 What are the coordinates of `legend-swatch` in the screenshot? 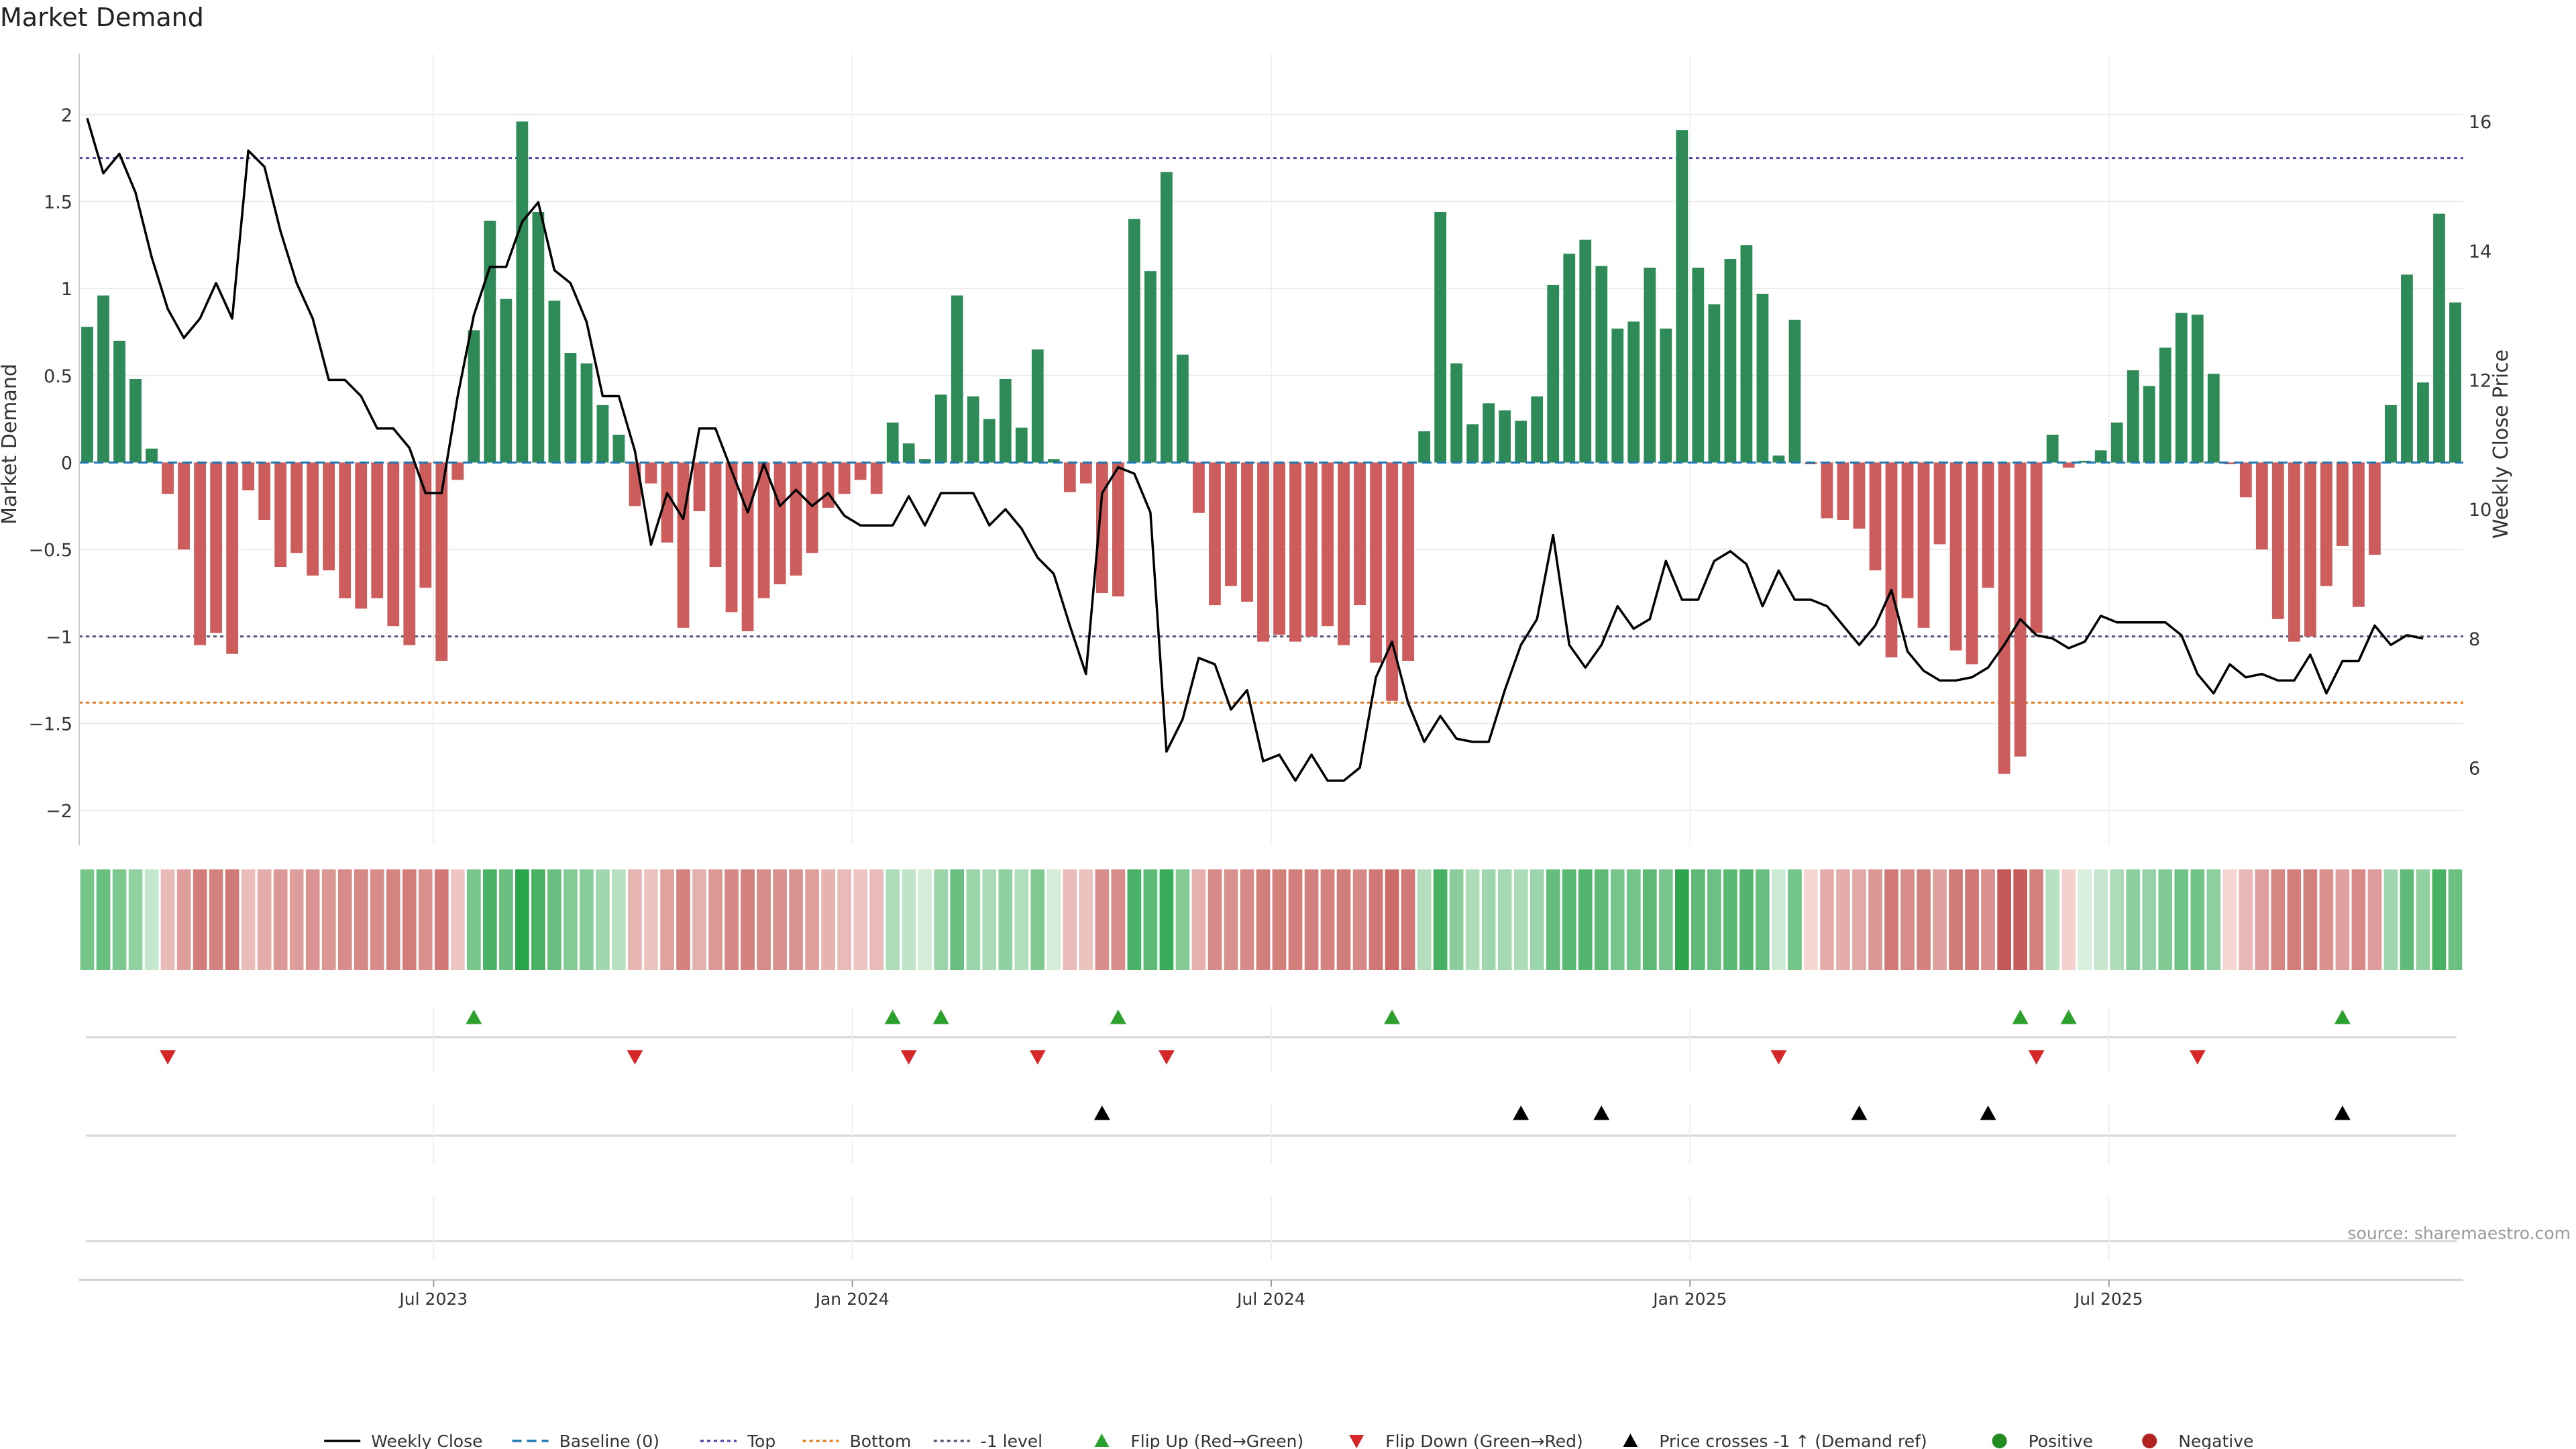 It's located at (1356, 1441).